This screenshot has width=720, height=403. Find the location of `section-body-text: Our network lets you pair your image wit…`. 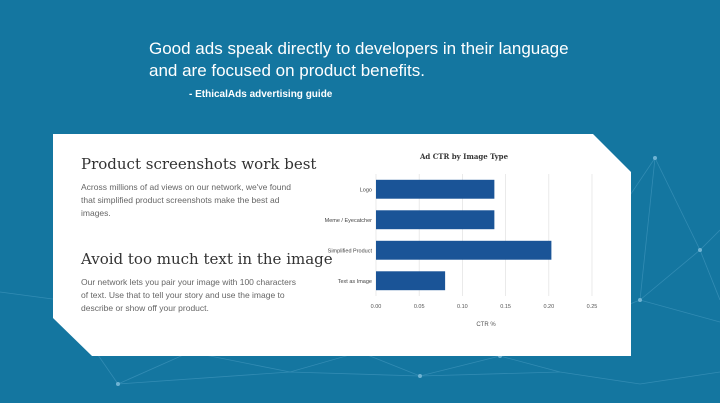

section-body-text: Our network lets you pair your image wit… is located at coordinates (188, 295).